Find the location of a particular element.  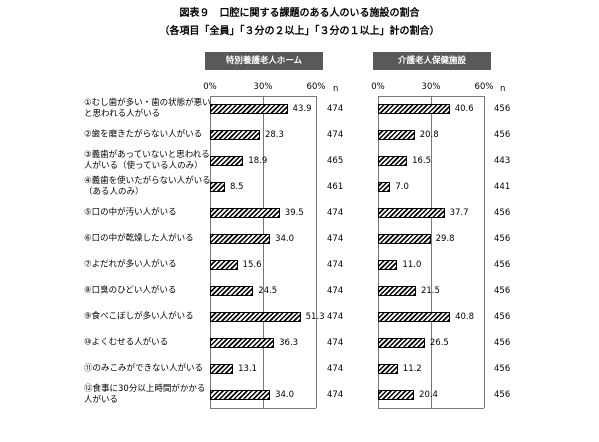

category-label: ⑪のみこみができない人がいる is located at coordinates (144, 368).